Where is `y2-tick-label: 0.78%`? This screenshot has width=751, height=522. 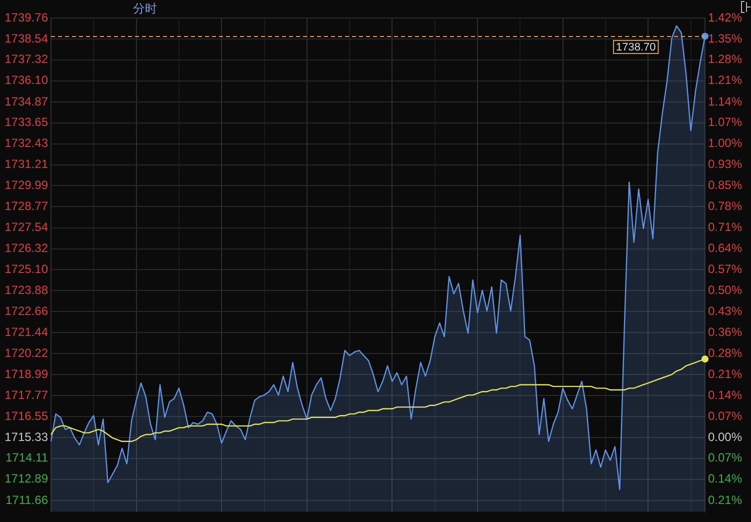 y2-tick-label: 0.78% is located at coordinates (725, 205).